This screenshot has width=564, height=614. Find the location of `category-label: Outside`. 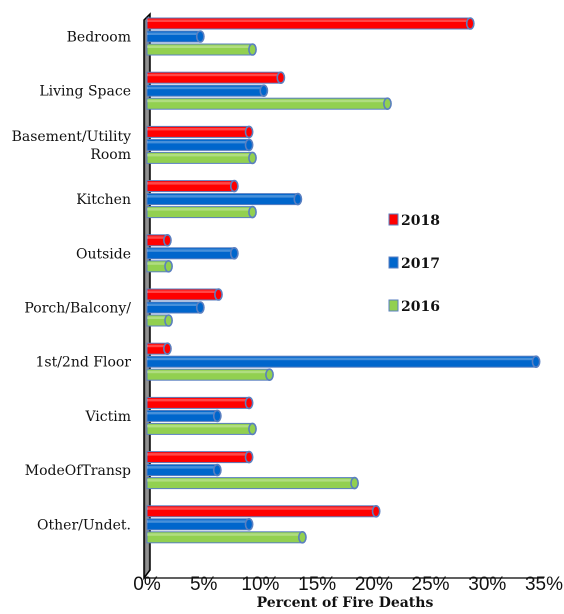

category-label: Outside is located at coordinates (103, 254).